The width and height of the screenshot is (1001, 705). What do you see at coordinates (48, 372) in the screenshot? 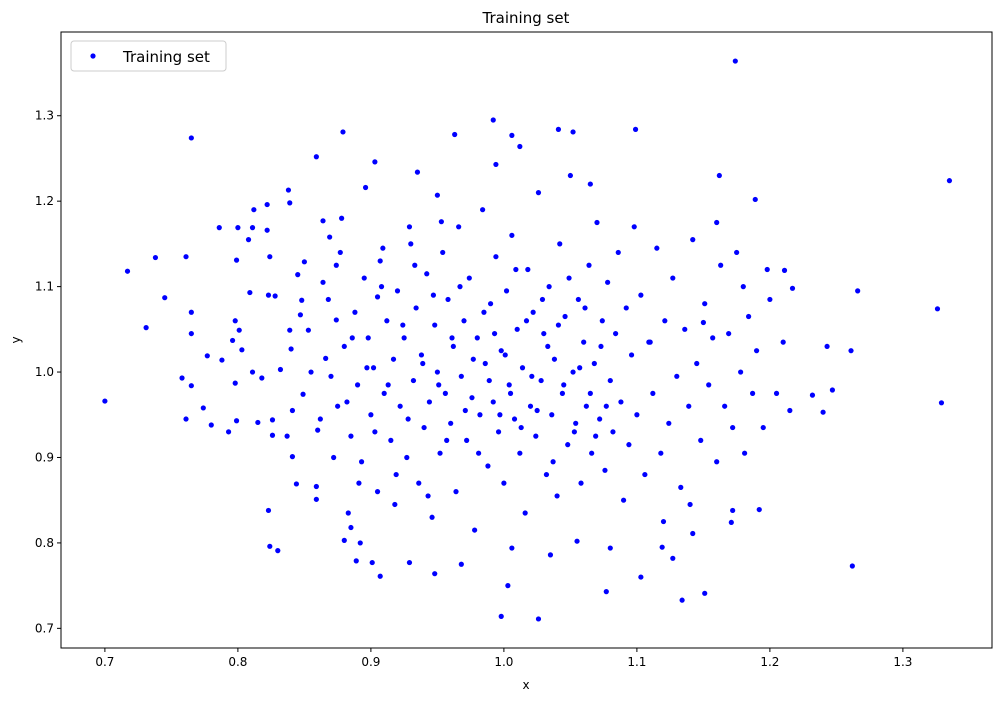
I see `y-axis: 0.7 0.8 0.9 1.0 1.1 1.2 1.3` at bounding box center [48, 372].